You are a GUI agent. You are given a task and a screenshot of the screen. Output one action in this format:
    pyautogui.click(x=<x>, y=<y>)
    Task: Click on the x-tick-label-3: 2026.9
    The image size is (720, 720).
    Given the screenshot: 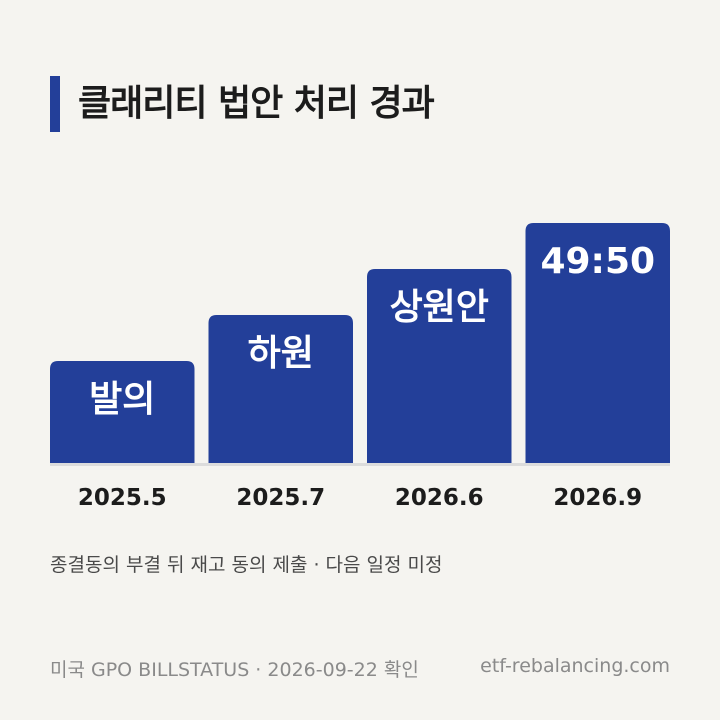 What is the action you would take?
    pyautogui.click(x=597, y=498)
    